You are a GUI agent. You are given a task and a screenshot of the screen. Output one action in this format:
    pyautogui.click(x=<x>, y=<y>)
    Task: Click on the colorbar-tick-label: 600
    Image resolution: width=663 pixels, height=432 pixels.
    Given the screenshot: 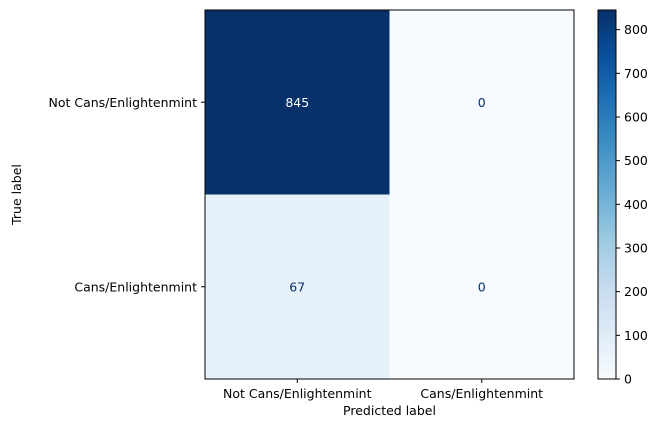 What is the action you would take?
    pyautogui.click(x=636, y=116)
    